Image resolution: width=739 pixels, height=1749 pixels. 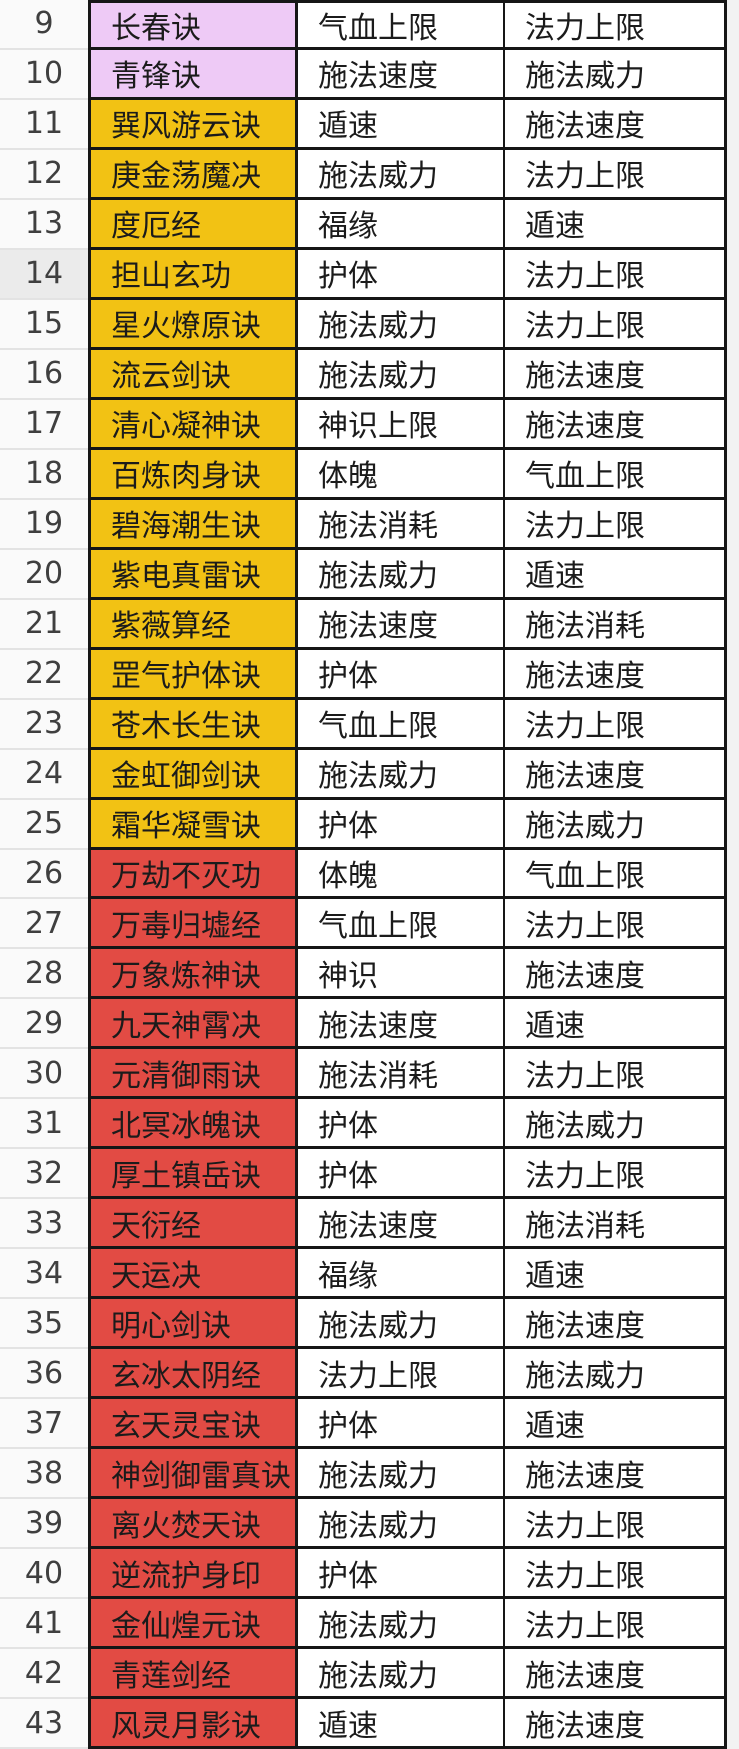 What do you see at coordinates (193, 1674) in the screenshot?
I see `technique-name-cell: 青莲剑经` at bounding box center [193, 1674].